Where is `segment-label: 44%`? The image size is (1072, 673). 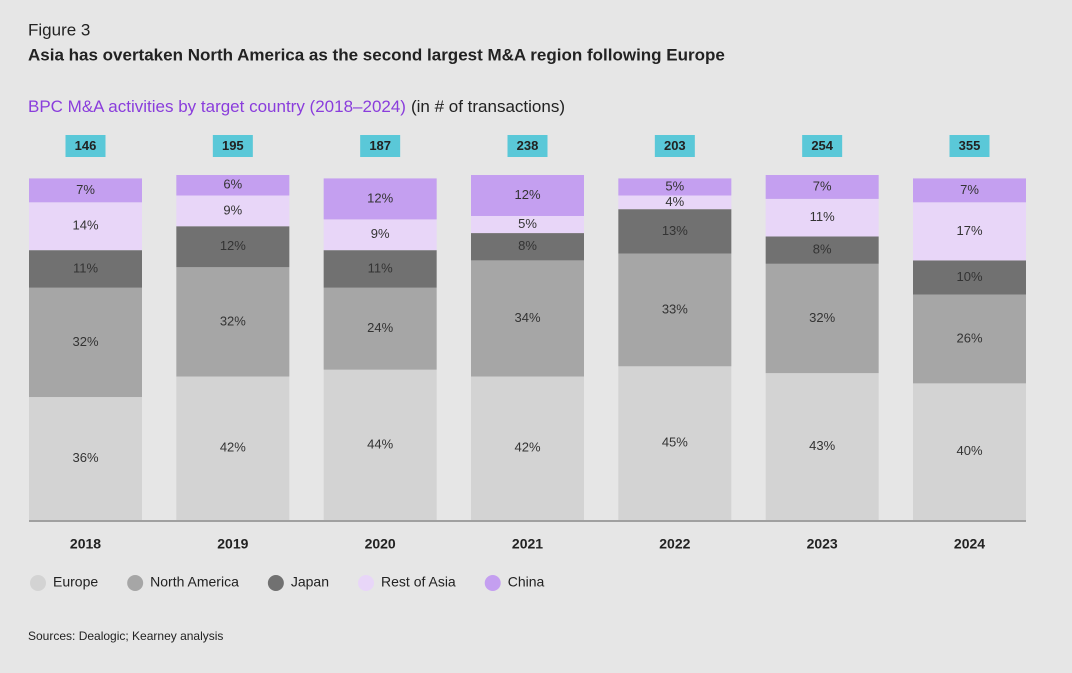 segment-label: 44% is located at coordinates (380, 443).